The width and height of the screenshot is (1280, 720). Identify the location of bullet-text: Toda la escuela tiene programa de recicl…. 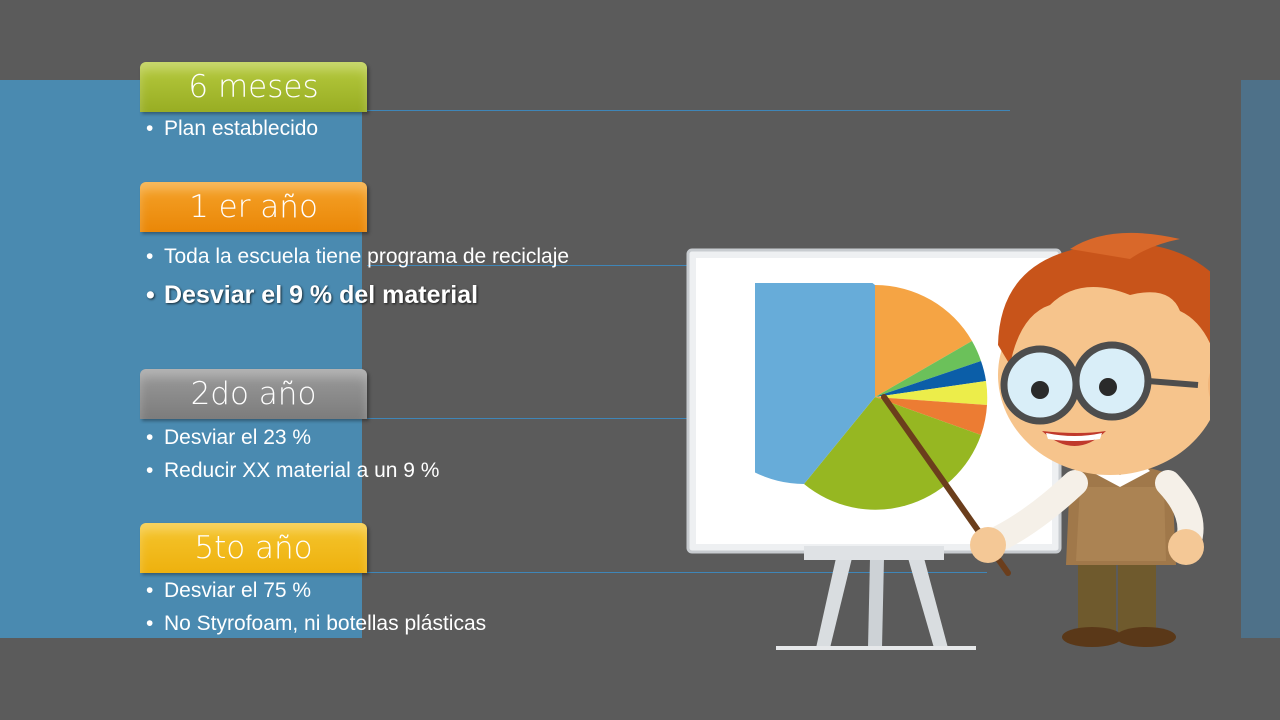
(367, 256).